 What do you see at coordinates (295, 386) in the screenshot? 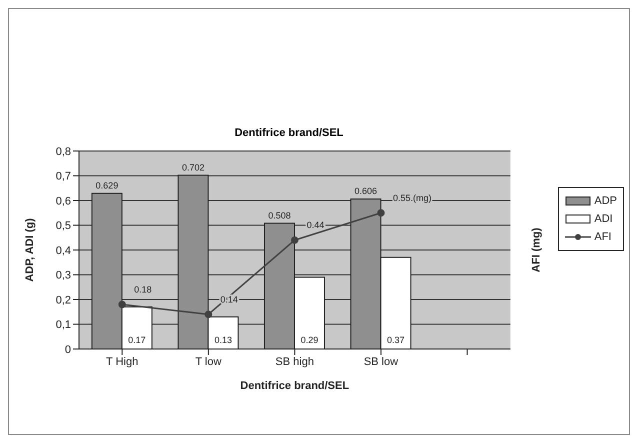
I see `x-axis-title: Dentifrice brand/SEL` at bounding box center [295, 386].